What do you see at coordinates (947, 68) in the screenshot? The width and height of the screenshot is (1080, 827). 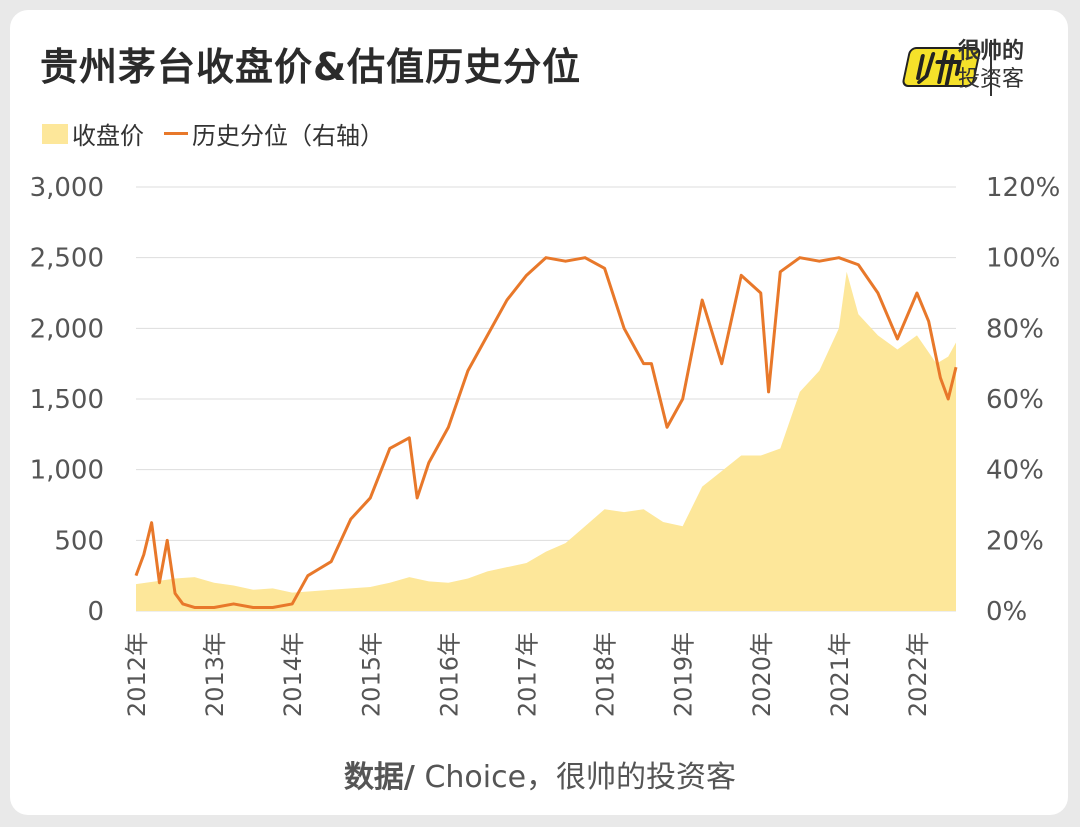 I see `logo-mark` at bounding box center [947, 68].